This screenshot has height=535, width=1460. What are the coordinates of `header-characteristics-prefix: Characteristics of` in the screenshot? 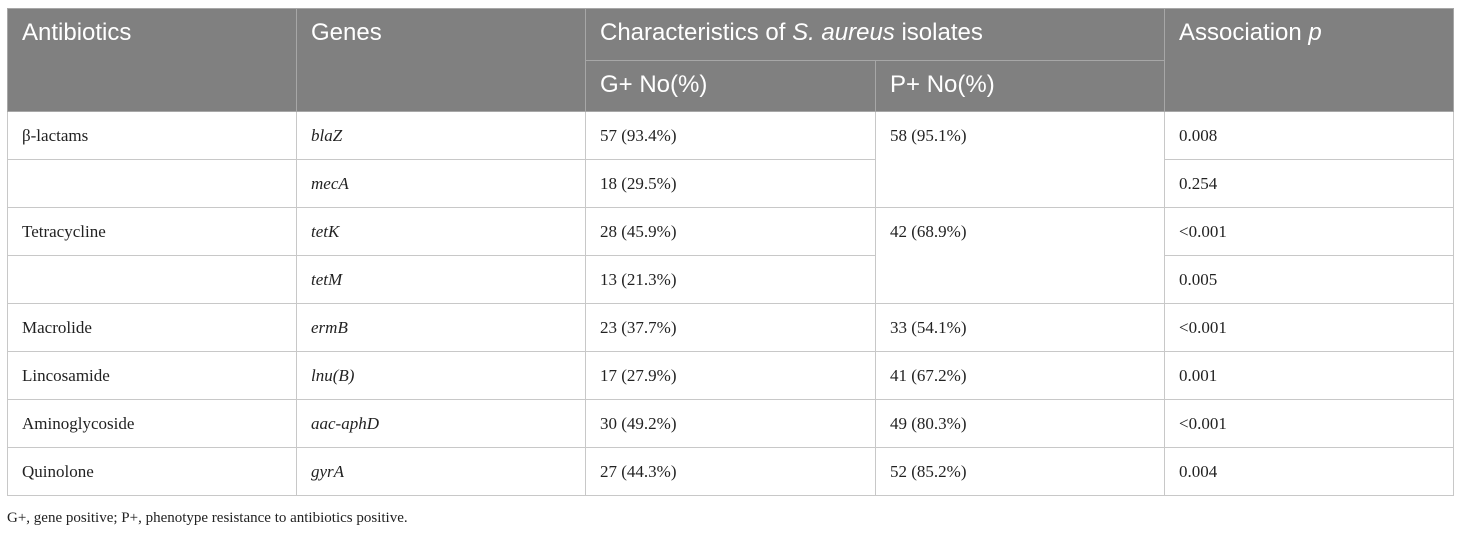 It's located at (696, 32).